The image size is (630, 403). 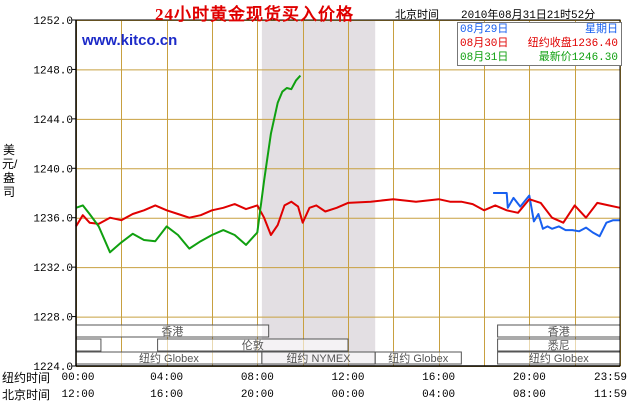 What do you see at coordinates (484, 44) in the screenshot?
I see `legend-date: 08月30日` at bounding box center [484, 44].